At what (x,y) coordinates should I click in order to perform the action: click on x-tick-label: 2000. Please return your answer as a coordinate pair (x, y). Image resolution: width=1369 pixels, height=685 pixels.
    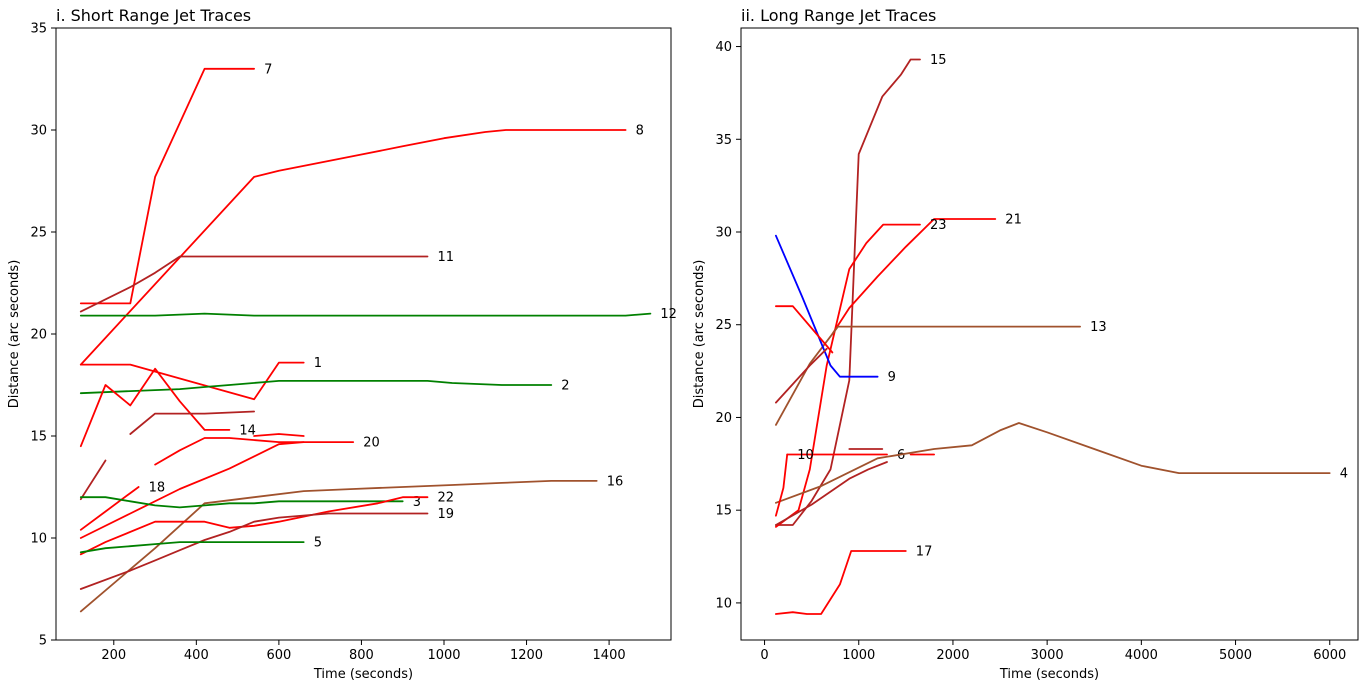
    Looking at the image, I should click on (952, 655).